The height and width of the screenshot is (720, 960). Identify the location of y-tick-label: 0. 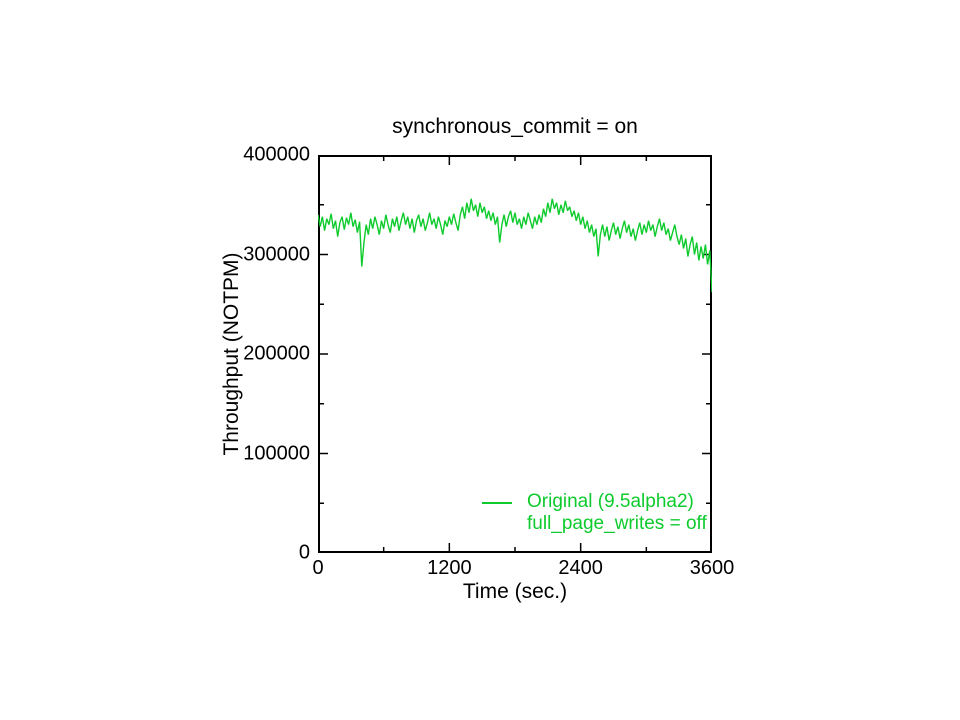
(304, 552).